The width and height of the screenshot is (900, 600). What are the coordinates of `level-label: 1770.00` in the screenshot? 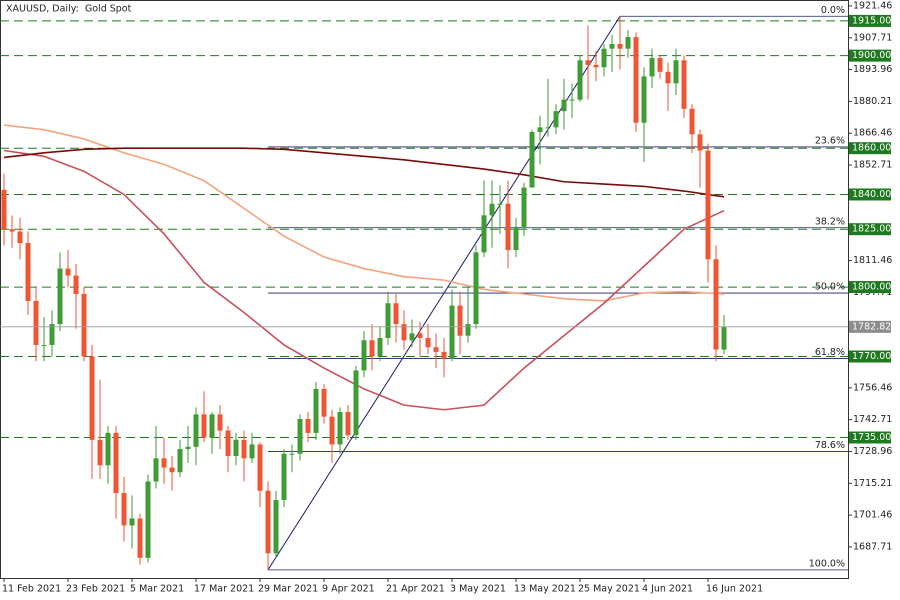 It's located at (871, 356).